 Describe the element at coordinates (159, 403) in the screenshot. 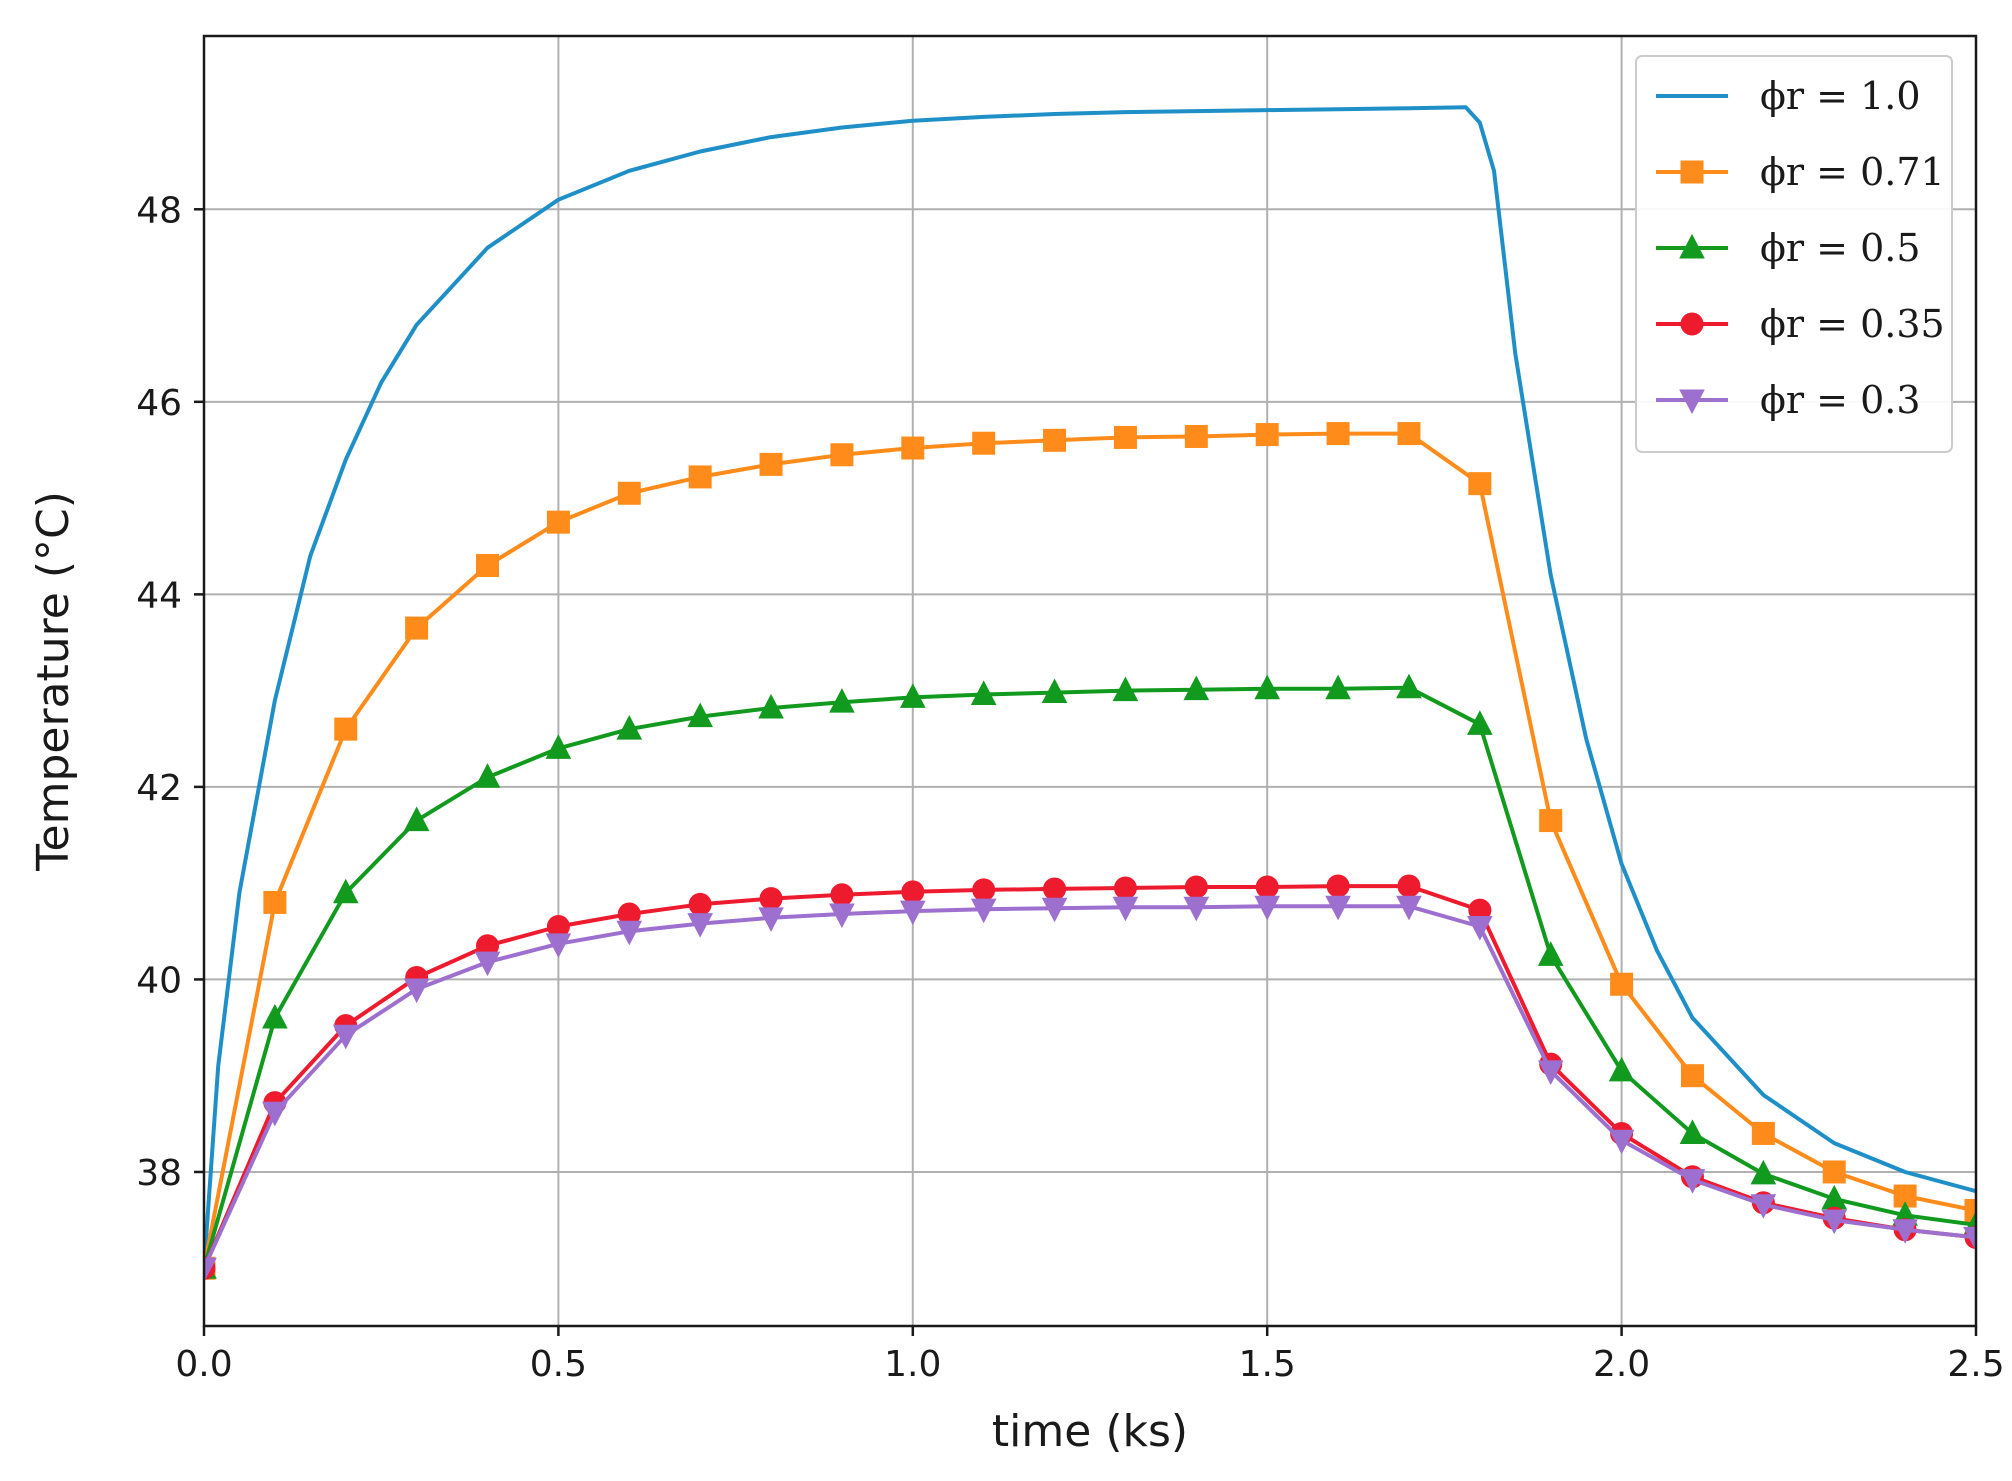

I see `y-tick-label: 46` at that location.